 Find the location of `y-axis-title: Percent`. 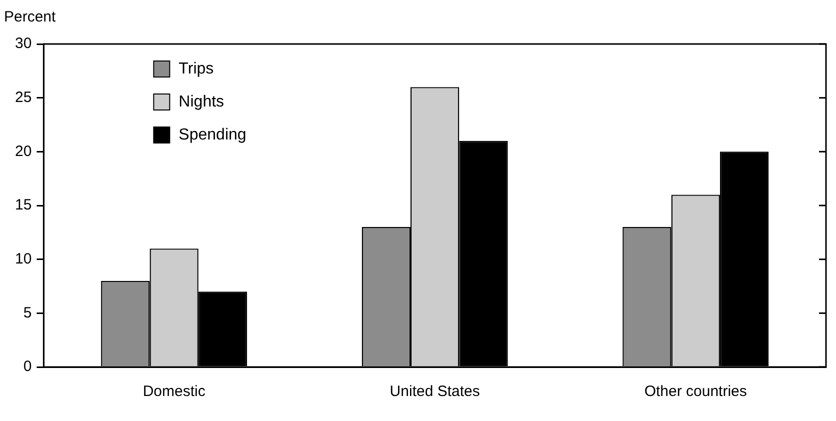

y-axis-title: Percent is located at coordinates (30, 17).